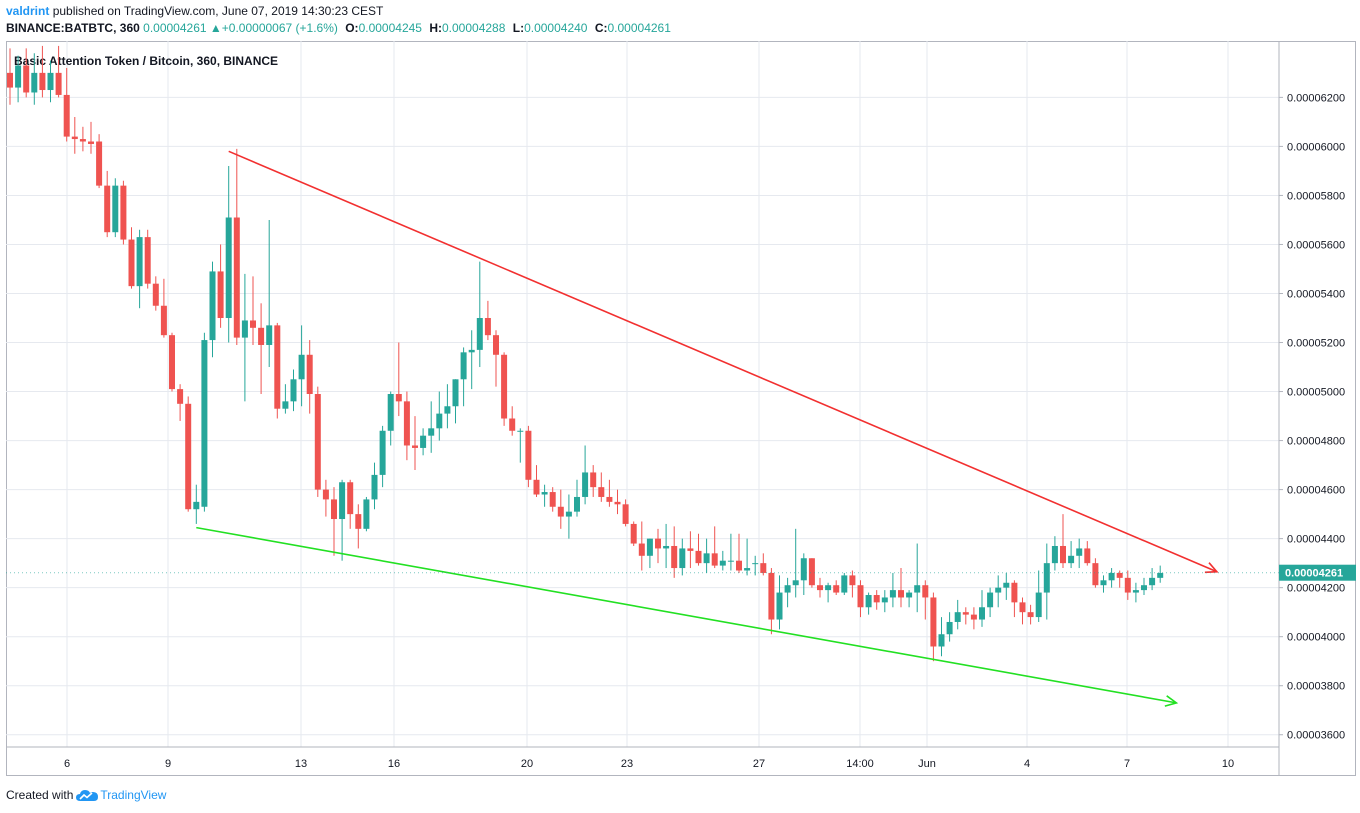 The height and width of the screenshot is (813, 1360). I want to click on close-label: C:, so click(601, 28).